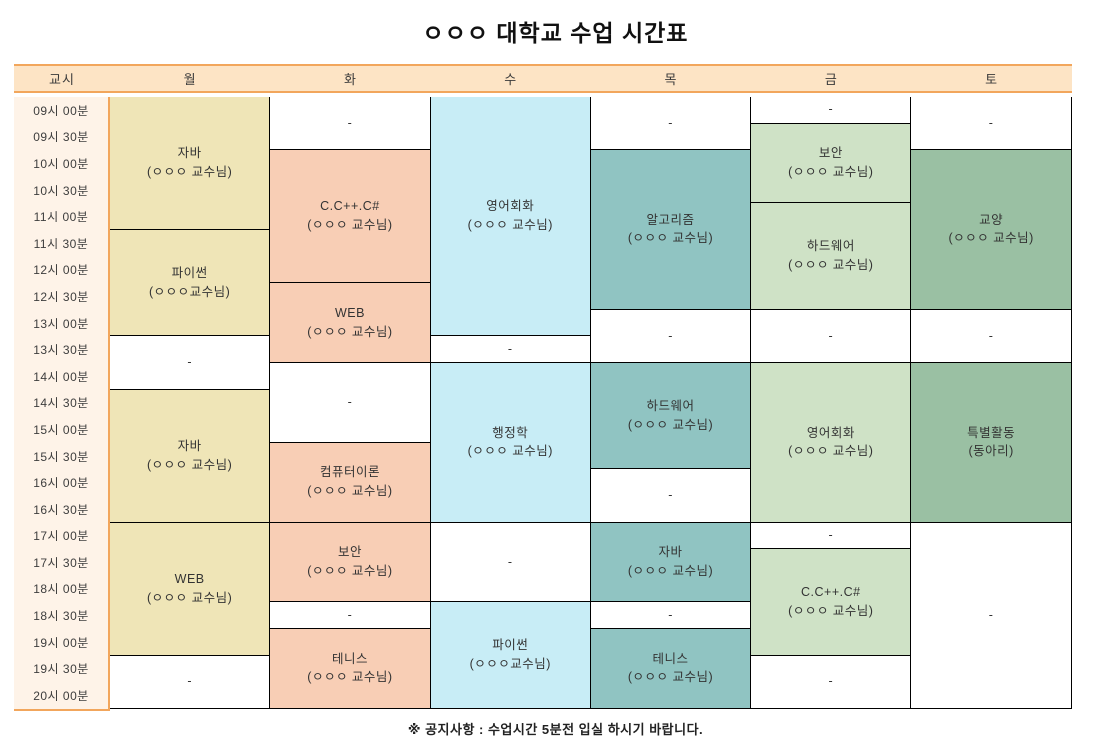 The height and width of the screenshot is (752, 1111). What do you see at coordinates (991, 219) in the screenshot?
I see `subject-name: 교양` at bounding box center [991, 219].